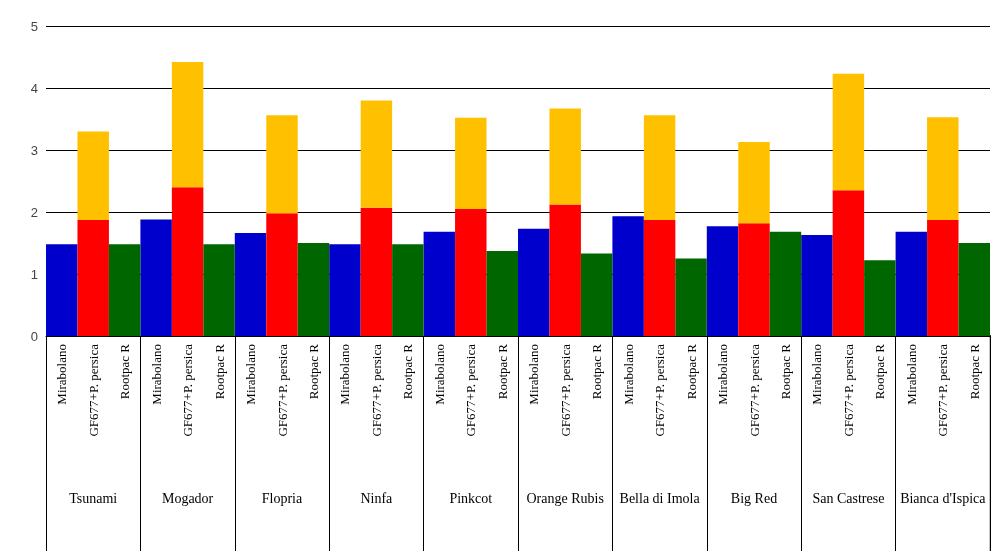  What do you see at coordinates (754, 498) in the screenshot?
I see `text: Big Red` at bounding box center [754, 498].